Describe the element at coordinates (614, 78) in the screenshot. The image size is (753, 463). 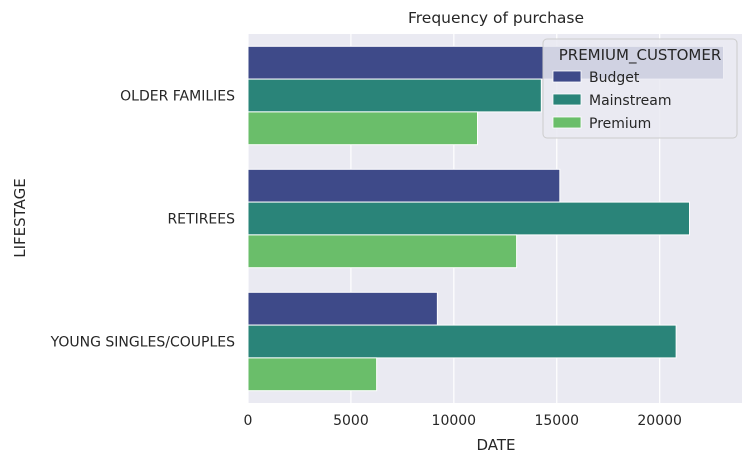
I see `legend-entry-budget: Budget` at that location.